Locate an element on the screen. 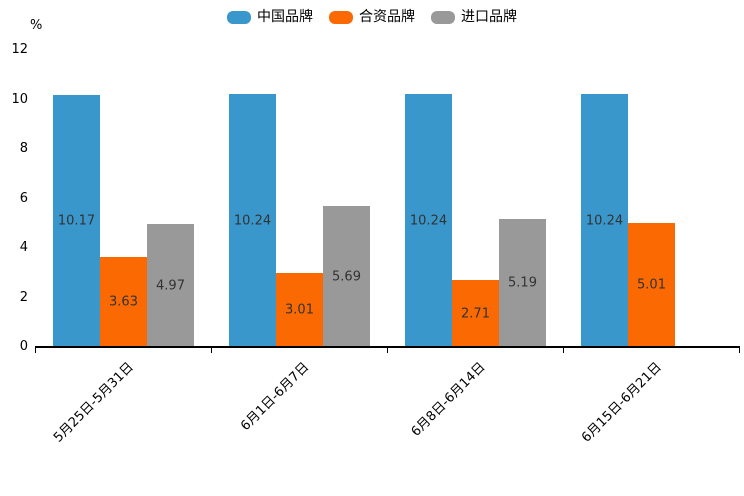 Image resolution: width=744 pixels, height=496 pixels. bar-合资品牌-2: 2.71 is located at coordinates (475, 313).